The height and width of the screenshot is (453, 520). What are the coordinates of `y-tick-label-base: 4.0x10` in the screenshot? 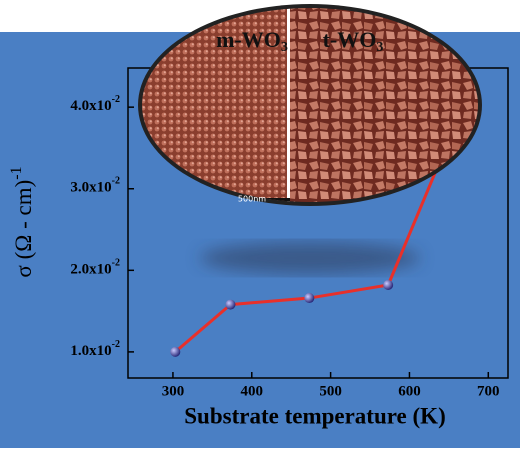 It's located at (90, 107).